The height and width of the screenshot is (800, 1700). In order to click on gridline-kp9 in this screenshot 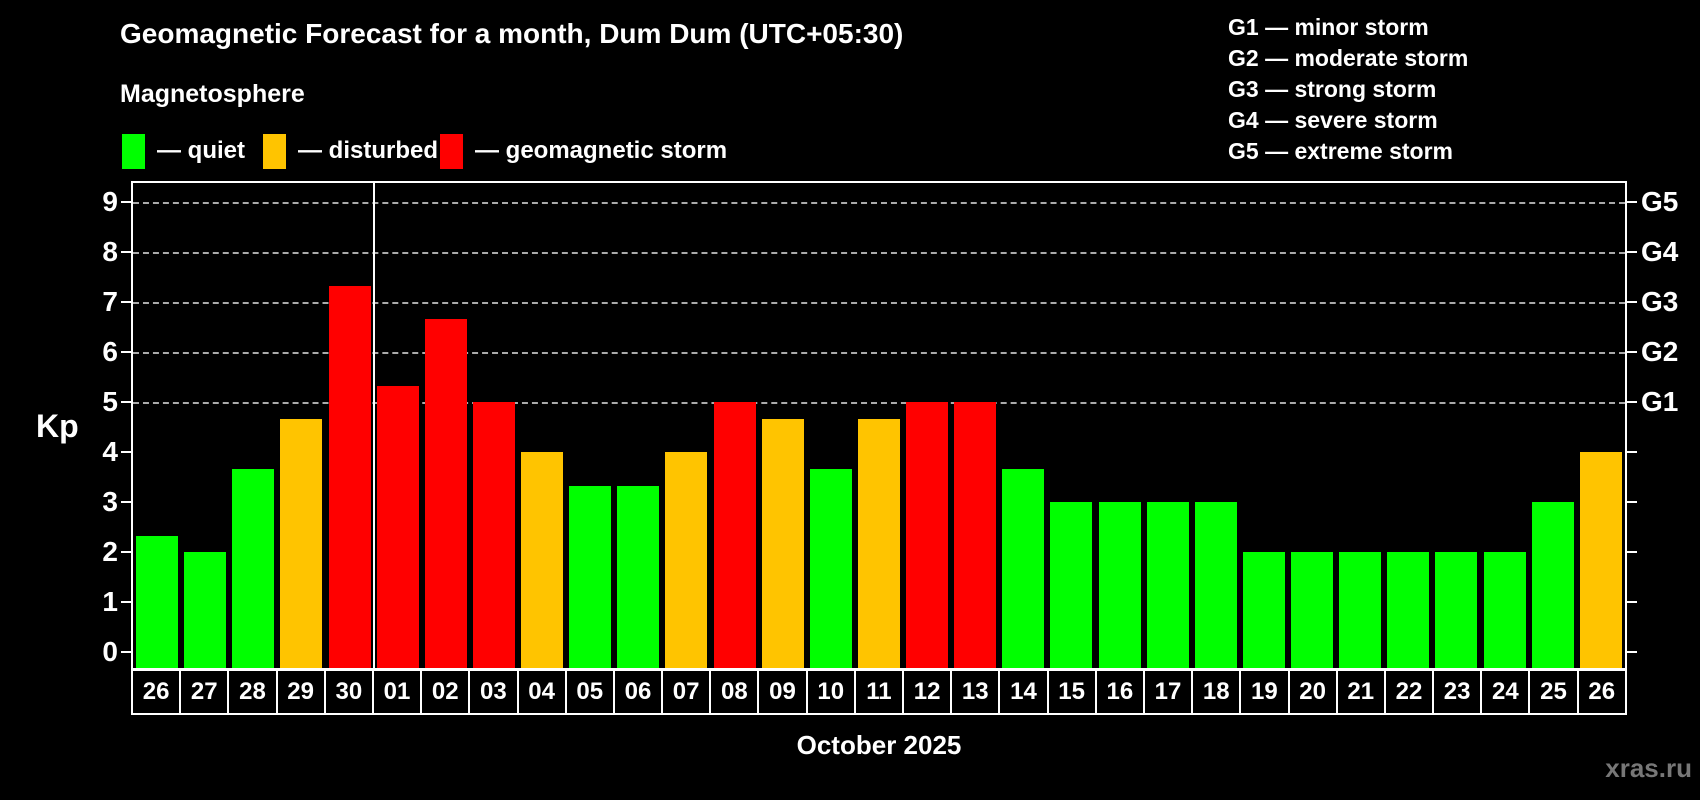, I will do `click(879, 203)`.